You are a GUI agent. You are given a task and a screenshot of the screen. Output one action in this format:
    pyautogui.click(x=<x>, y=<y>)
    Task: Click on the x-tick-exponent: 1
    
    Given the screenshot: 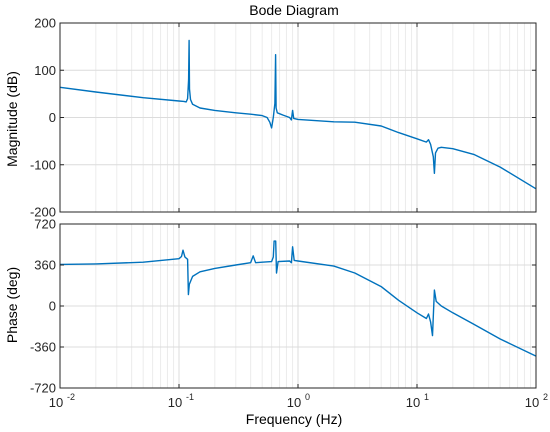 What is the action you would take?
    pyautogui.click(x=426, y=397)
    